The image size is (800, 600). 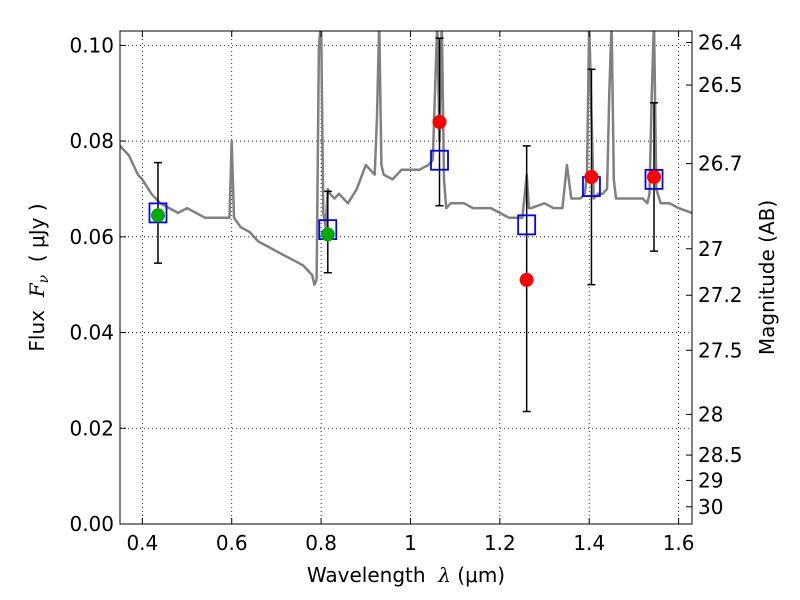 What do you see at coordinates (720, 455) in the screenshot?
I see `y2-tick-label: 28.5` at bounding box center [720, 455].